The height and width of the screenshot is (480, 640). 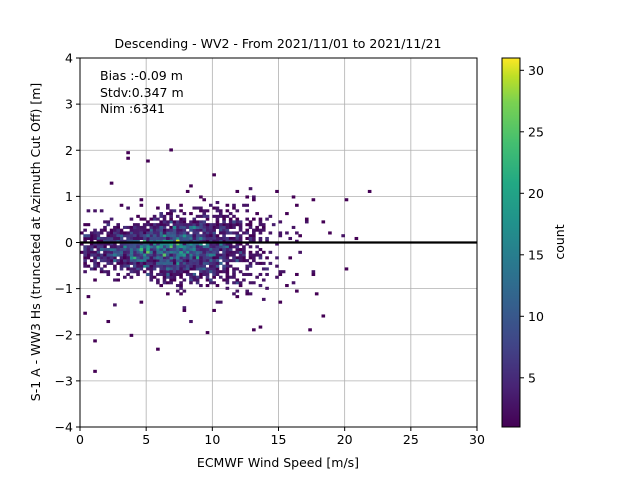 I want to click on y-tick-label: 2, so click(x=69, y=150).